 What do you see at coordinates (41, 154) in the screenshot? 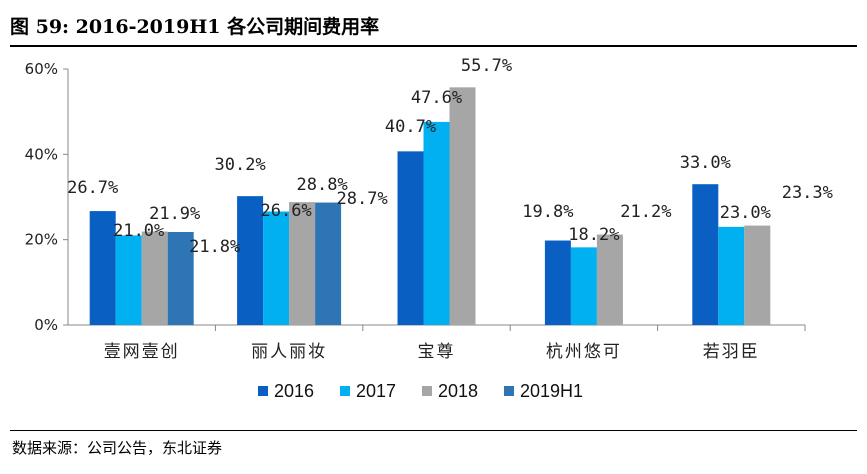
I see `y-tick-label: 40%` at bounding box center [41, 154].